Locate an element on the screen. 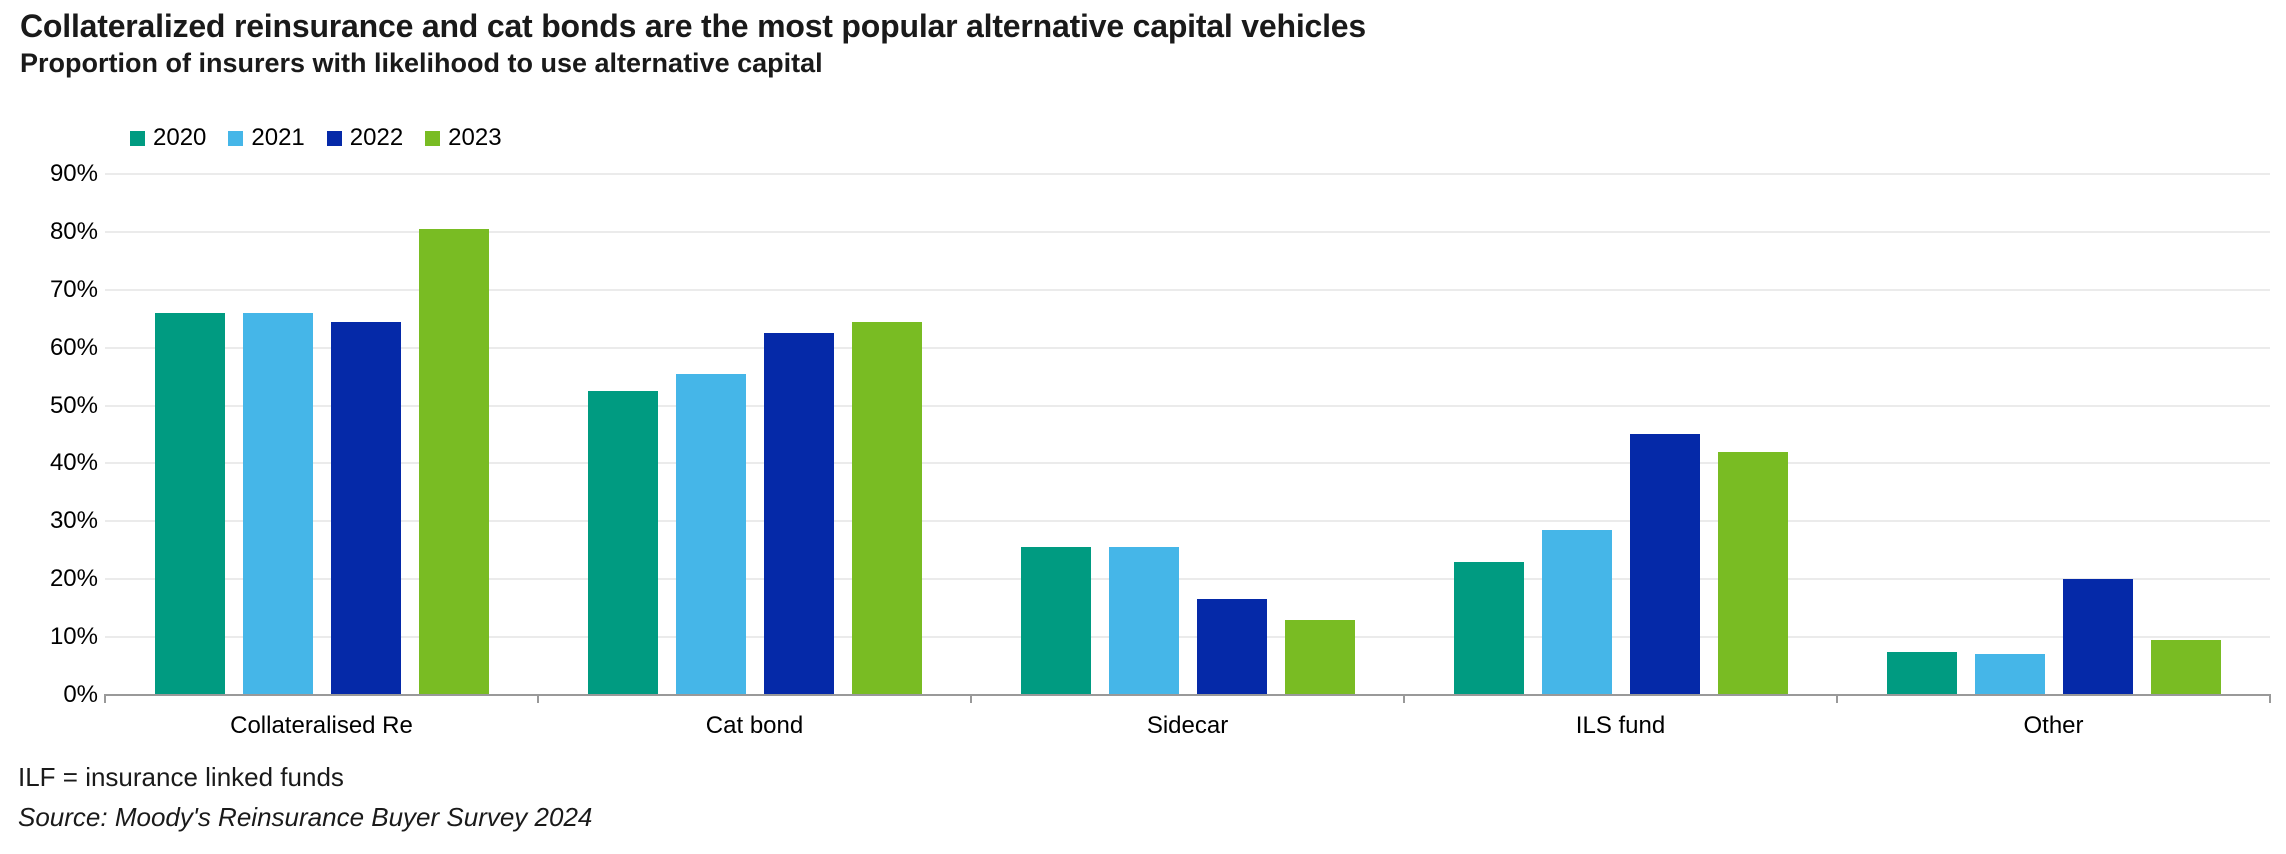 Image resolution: width=2286 pixels, height=854 pixels. legend-item-2023: 2023 is located at coordinates (463, 138).